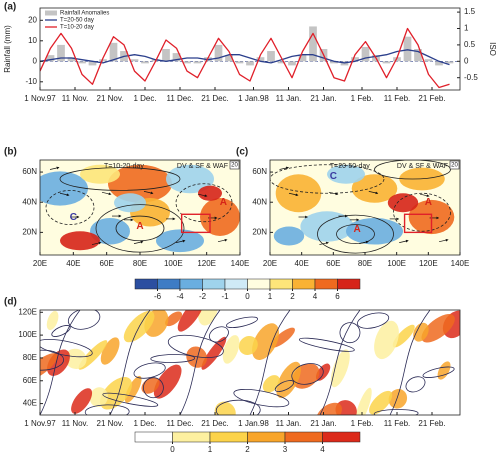 The image size is (500, 455). What do you see at coordinates (259, 231) in the screenshot?
I see `y-tick-label: 20N` at bounding box center [259, 231].